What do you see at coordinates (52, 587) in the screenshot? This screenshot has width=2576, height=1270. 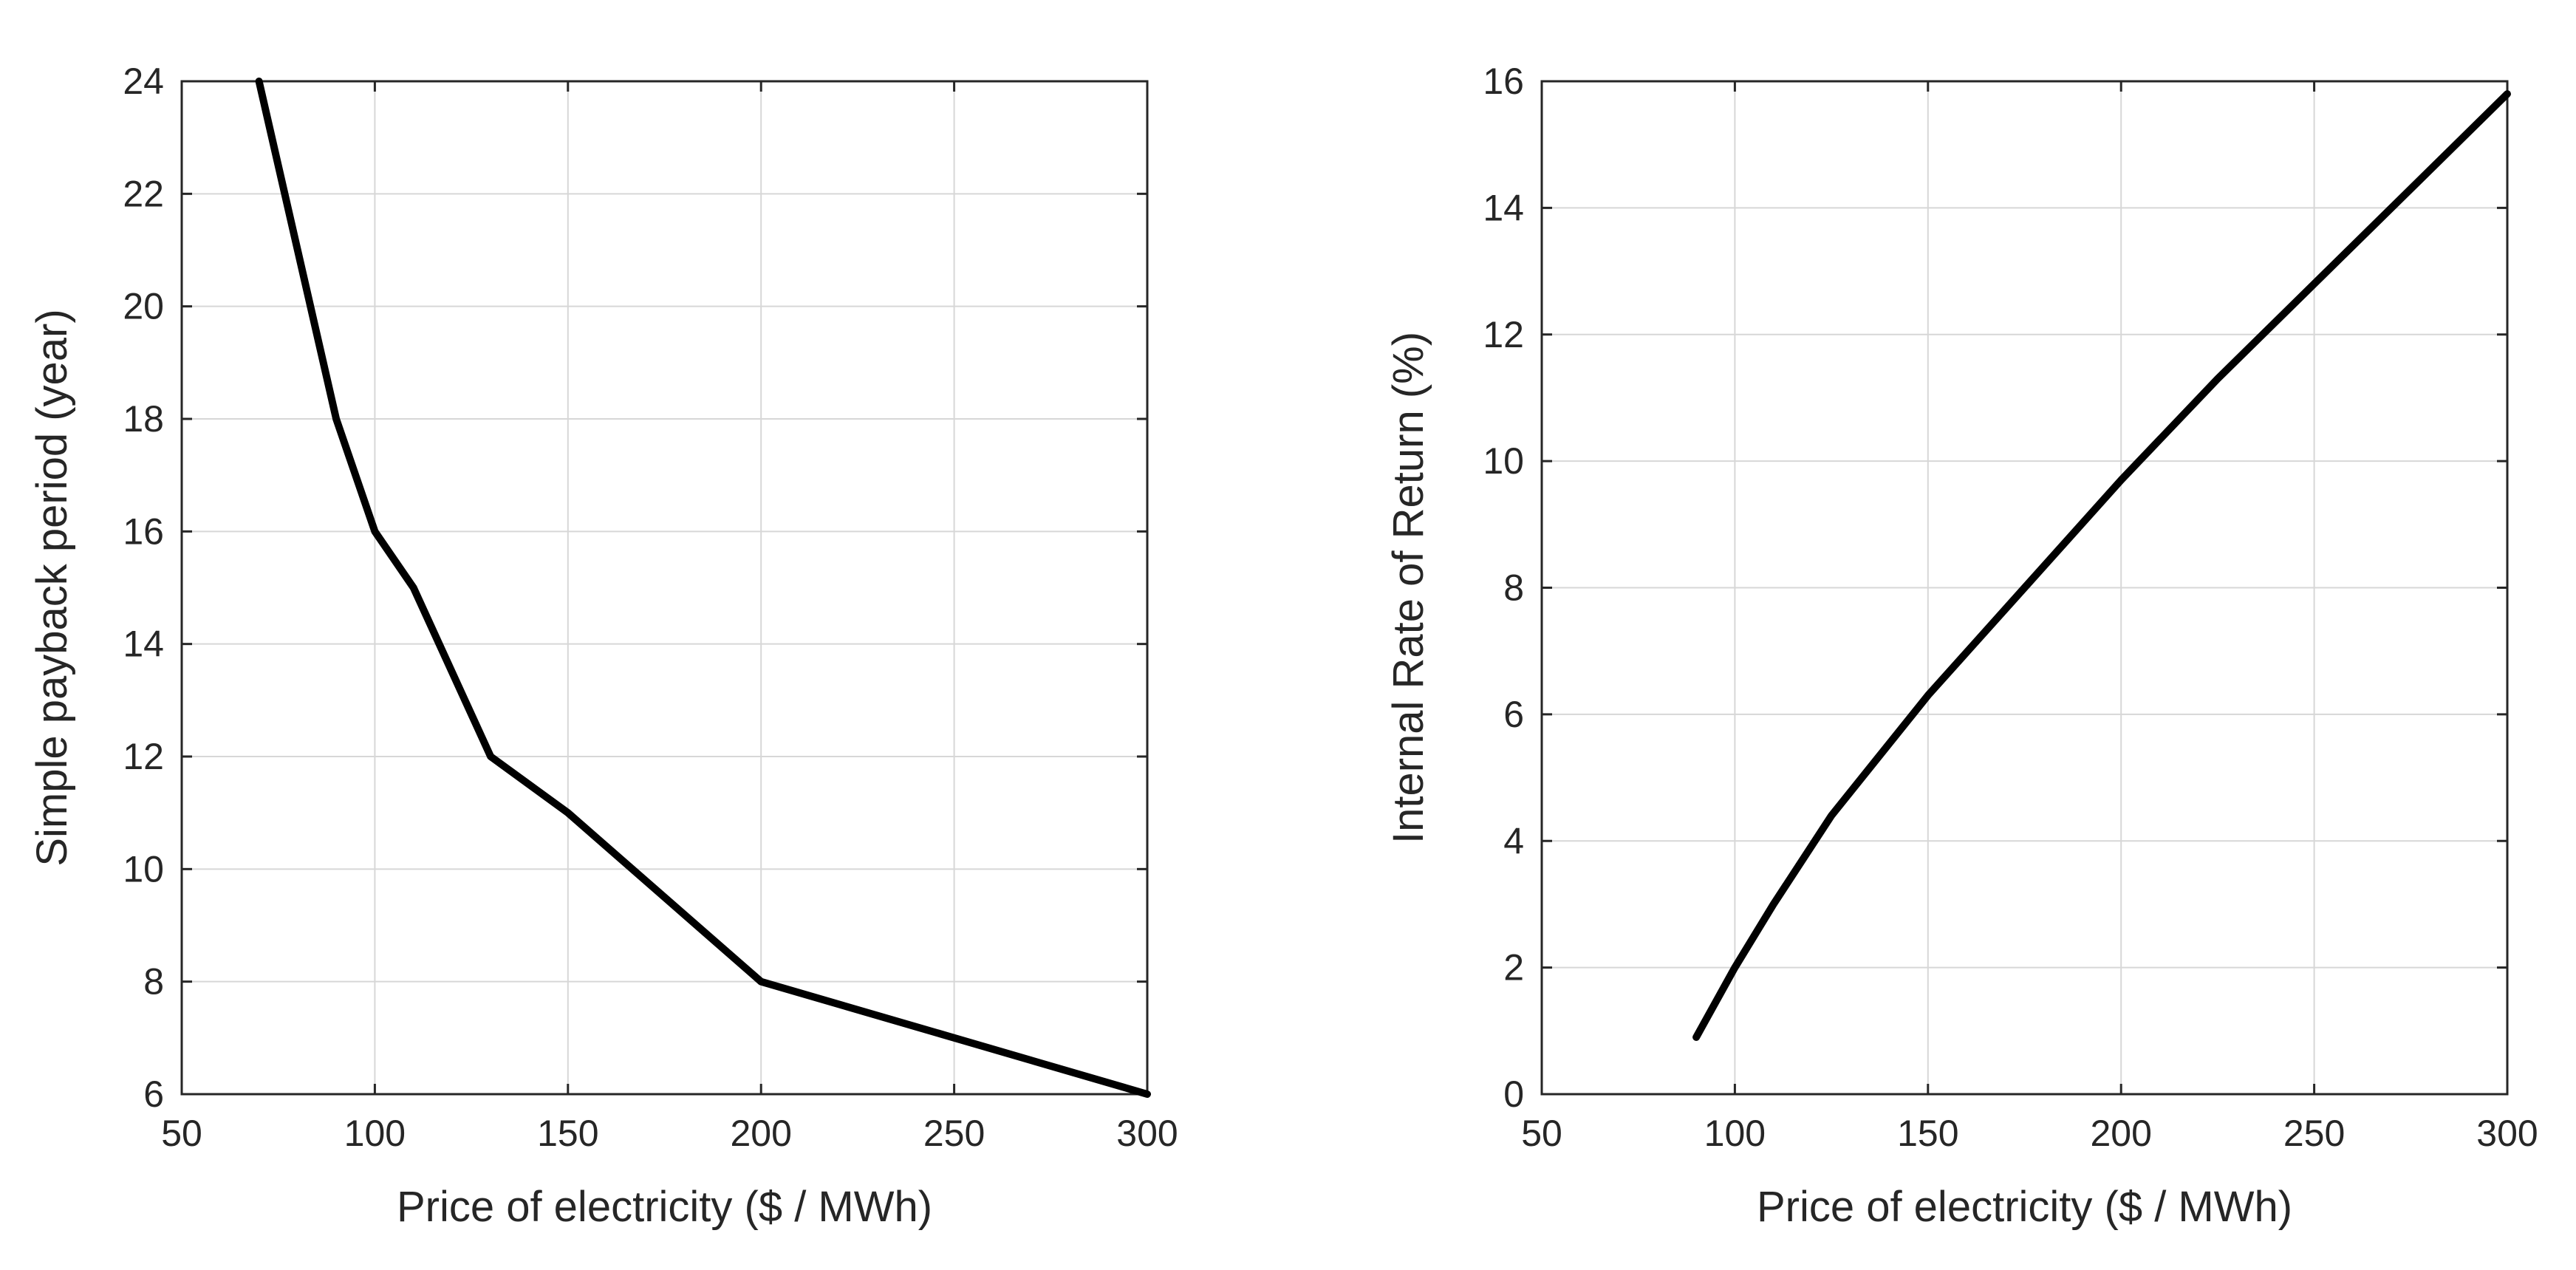 I see `payback-y-axis-label: Simple payback period (year)` at bounding box center [52, 587].